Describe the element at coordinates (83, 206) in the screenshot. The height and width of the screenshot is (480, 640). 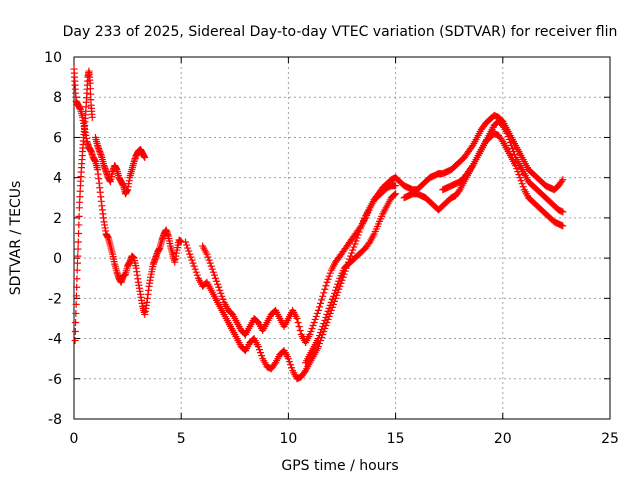
I see `series-track-early-rise` at that location.